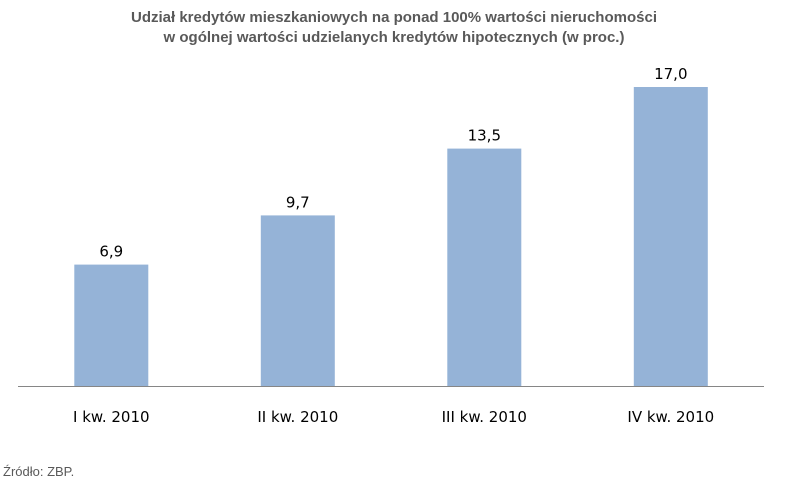  I want to click on x-tick-label-2: II kw. 2010, so click(297, 417).